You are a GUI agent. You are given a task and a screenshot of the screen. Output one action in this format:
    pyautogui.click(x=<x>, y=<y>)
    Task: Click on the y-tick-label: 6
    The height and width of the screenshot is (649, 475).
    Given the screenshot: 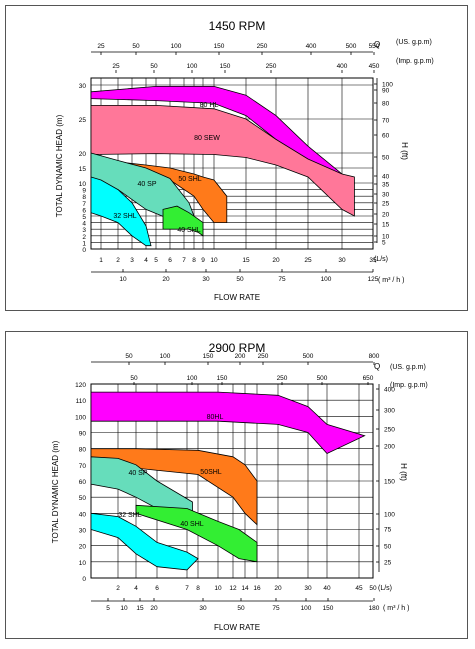 What is the action you would take?
    pyautogui.click(x=84, y=210)
    